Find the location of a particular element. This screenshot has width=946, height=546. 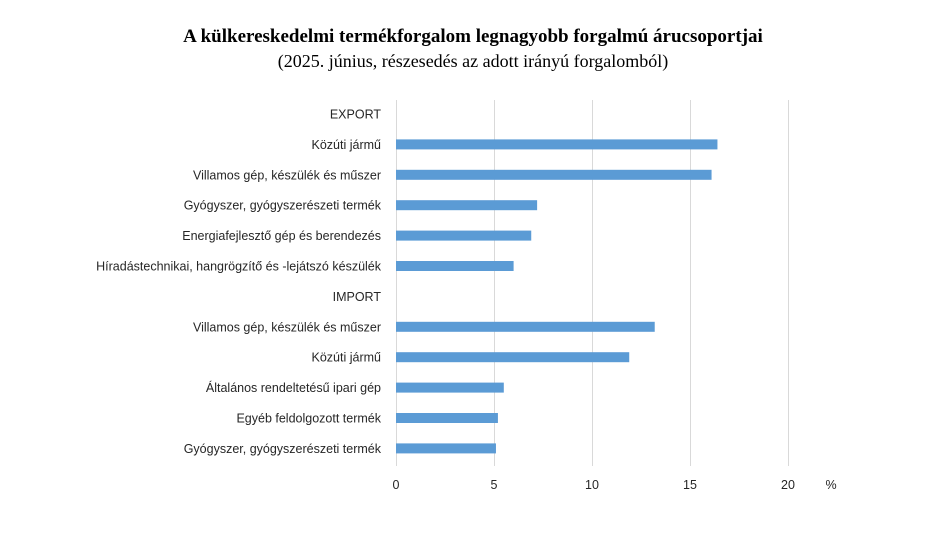

group-label: IMPORT is located at coordinates (357, 297).